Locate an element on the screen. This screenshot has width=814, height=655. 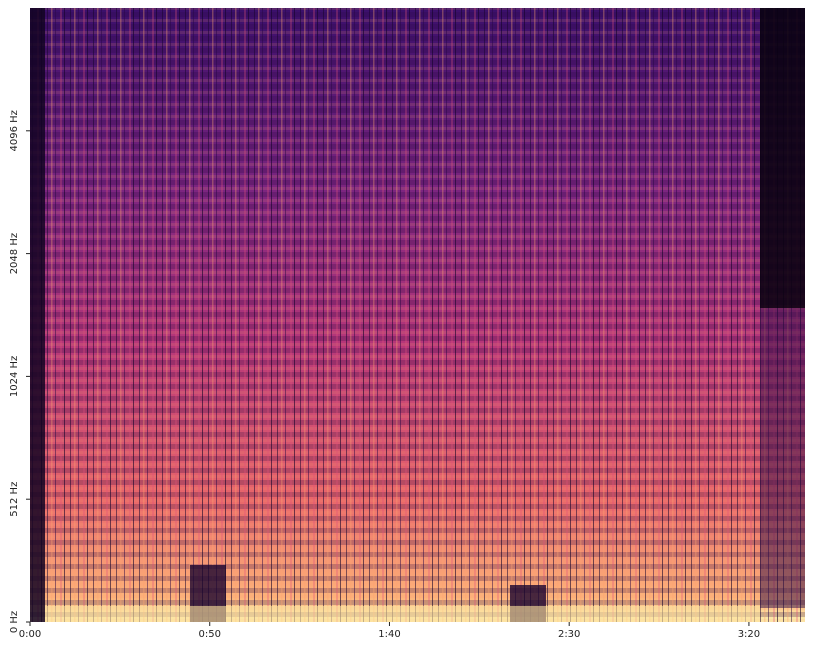
x-tick-label: 0:50 is located at coordinates (209, 634).